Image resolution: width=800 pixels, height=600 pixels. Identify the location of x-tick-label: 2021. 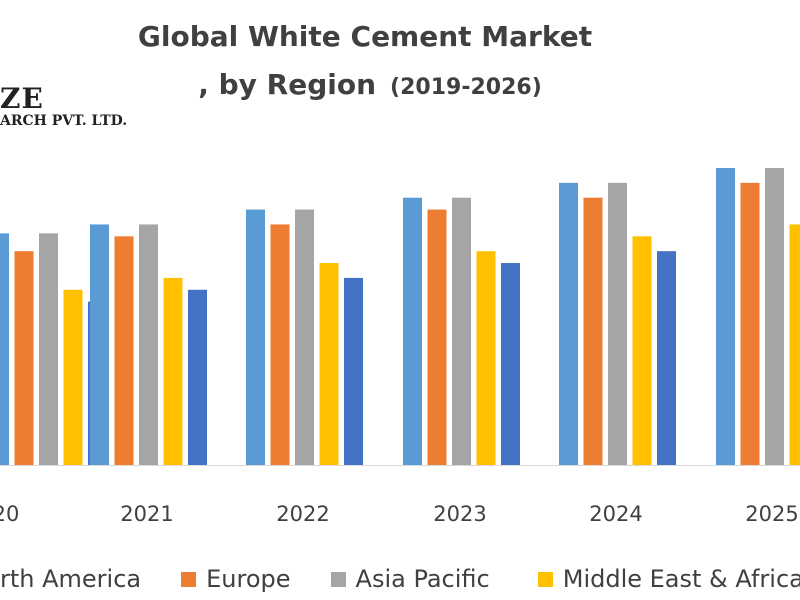
(146, 514).